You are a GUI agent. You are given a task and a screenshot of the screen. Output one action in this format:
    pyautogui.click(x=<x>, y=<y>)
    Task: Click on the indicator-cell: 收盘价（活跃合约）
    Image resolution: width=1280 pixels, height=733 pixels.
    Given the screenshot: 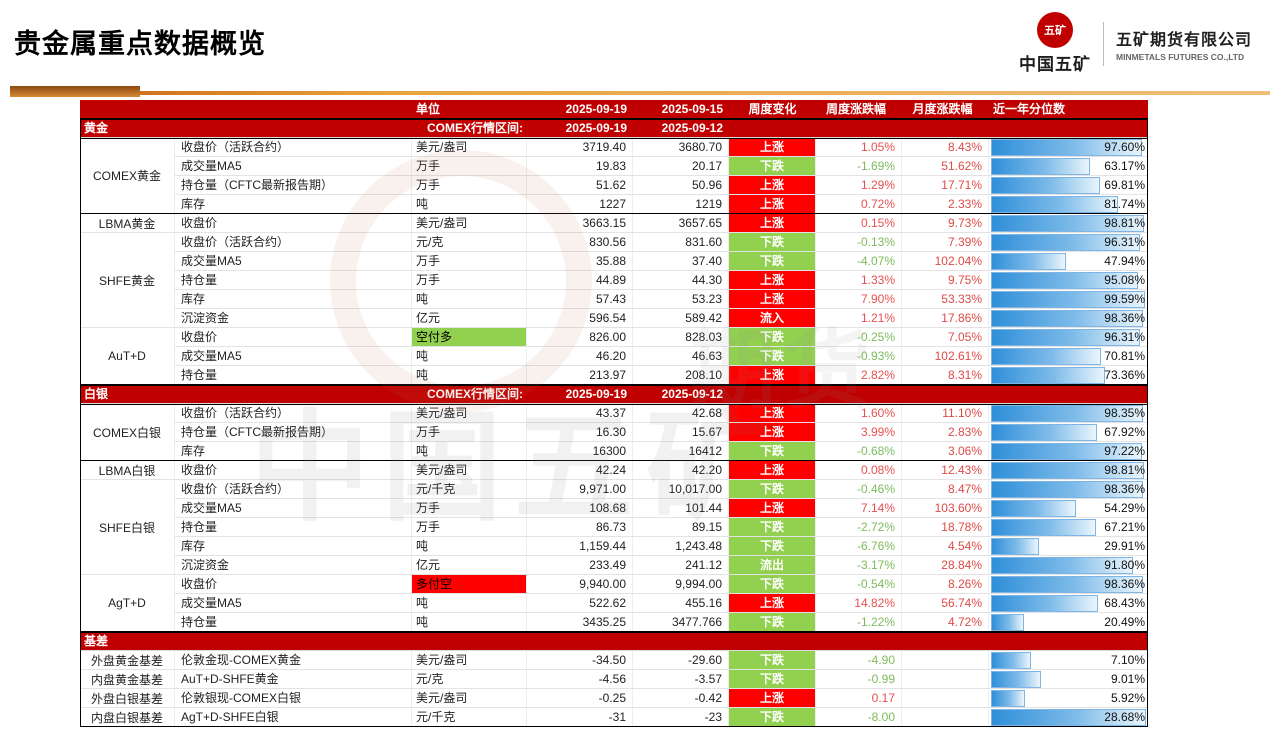 What is the action you would take?
    pyautogui.click(x=293, y=413)
    